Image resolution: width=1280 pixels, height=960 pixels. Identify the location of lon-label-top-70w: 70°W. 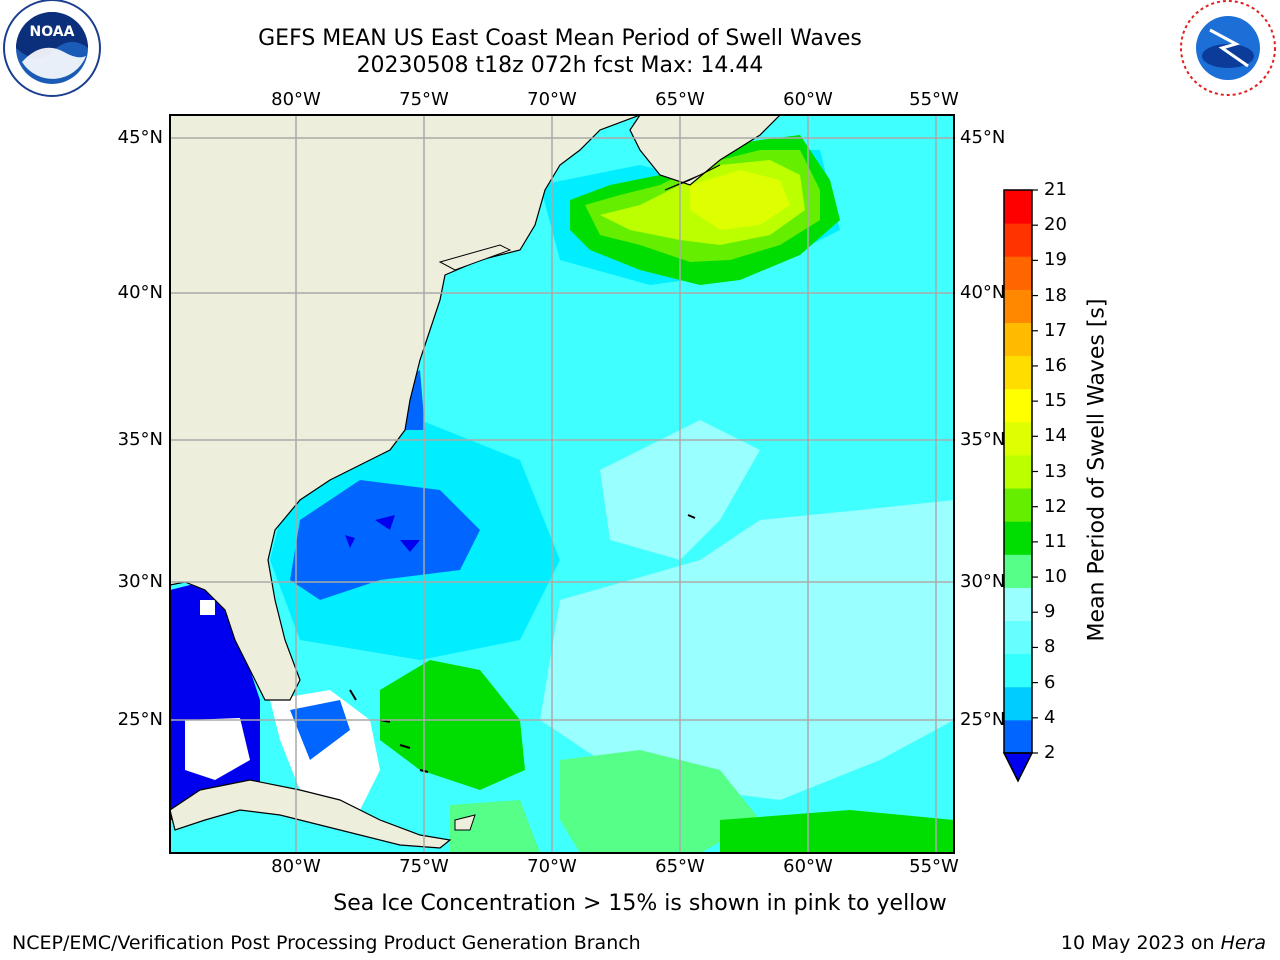
(552, 99).